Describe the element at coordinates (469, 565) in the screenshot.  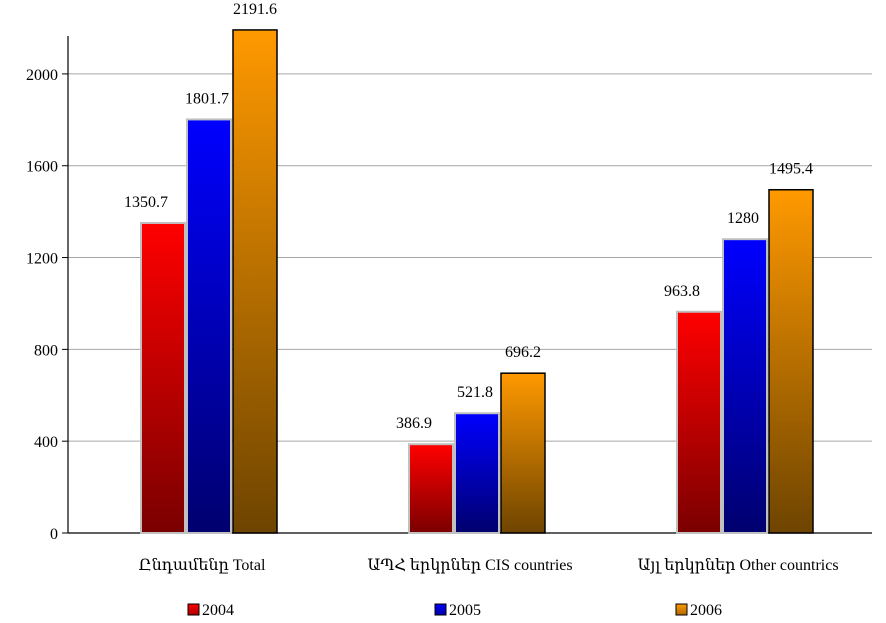
I see `x-category-label: ԱՊՀ երկրներ CIS countries` at that location.